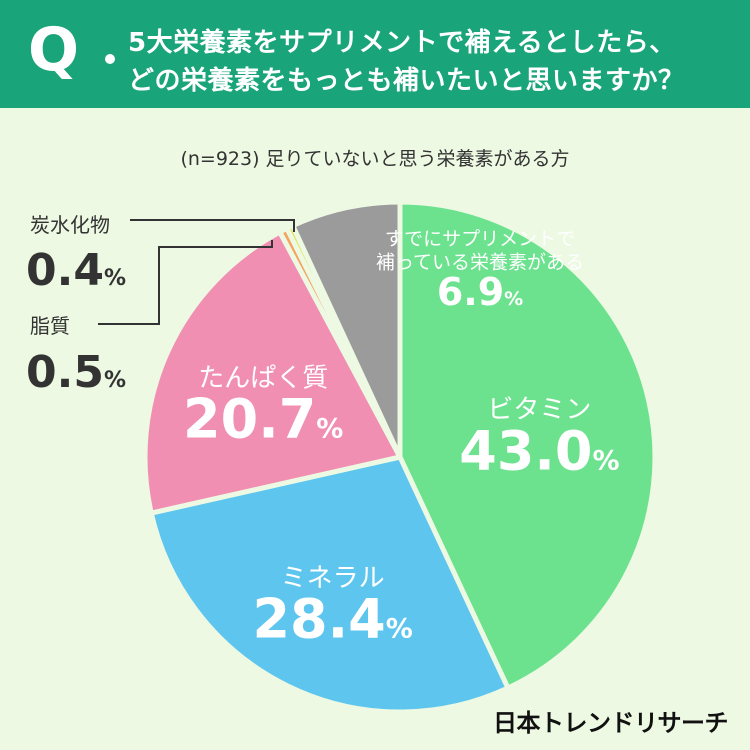 The width and height of the screenshot is (750, 750). Describe the element at coordinates (539, 410) in the screenshot. I see `slice-name-vitamin: ビタミン` at that location.